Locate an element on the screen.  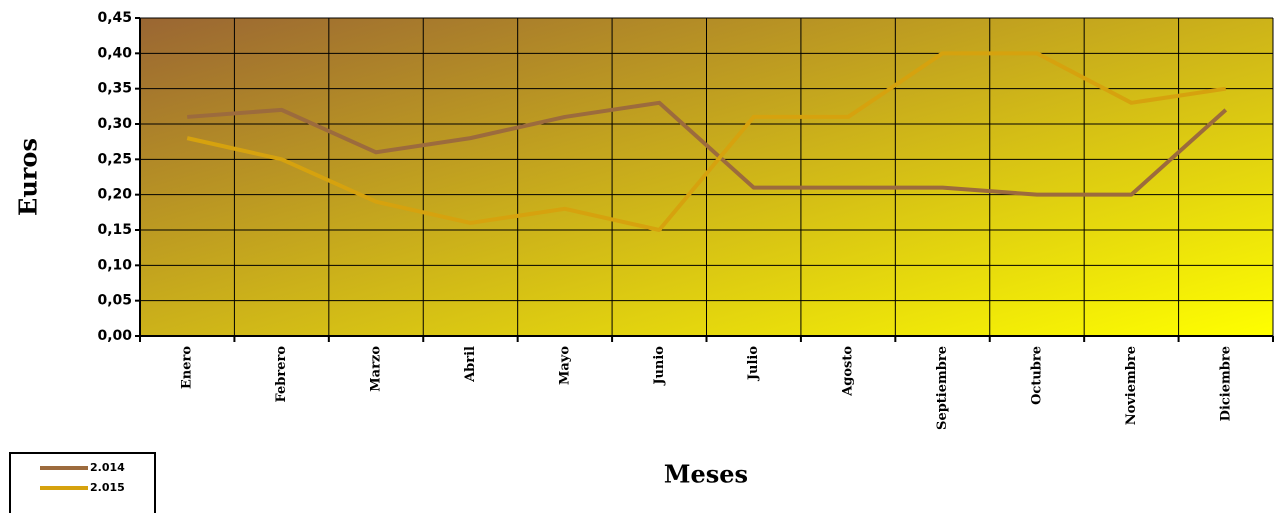
y-tick-label: 0,30 is located at coordinates (114, 124).